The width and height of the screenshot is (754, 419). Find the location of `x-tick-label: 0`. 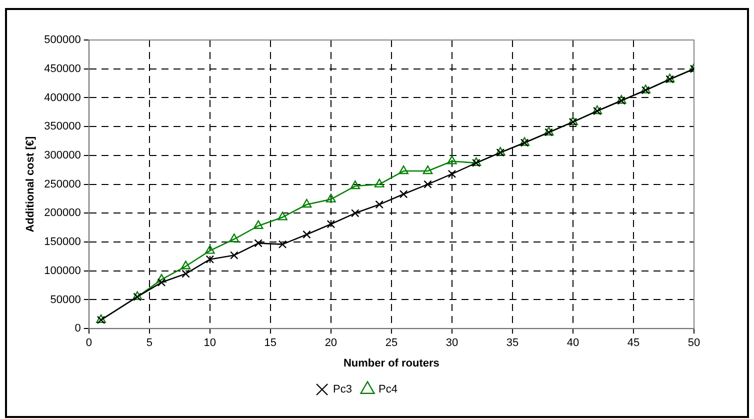

x-tick-label: 0 is located at coordinates (89, 343).